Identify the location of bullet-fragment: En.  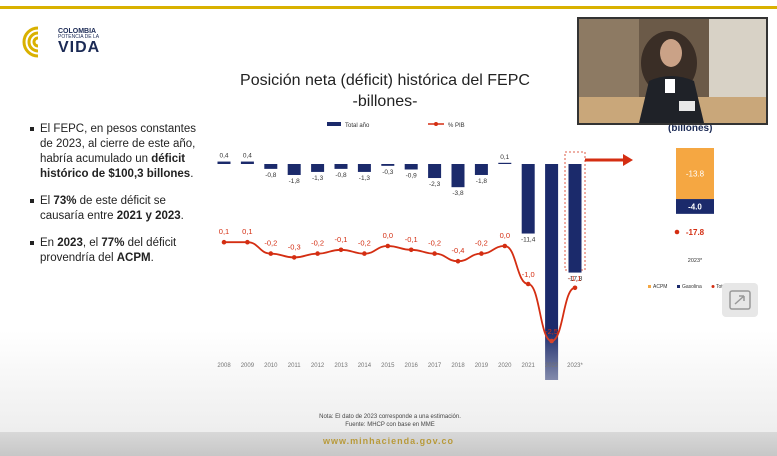
(49, 243).